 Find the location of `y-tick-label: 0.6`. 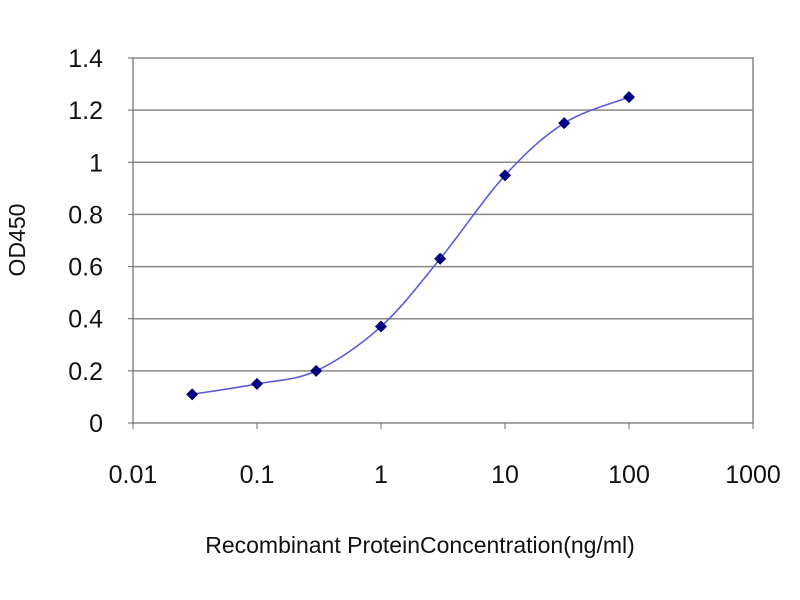

y-tick-label: 0.6 is located at coordinates (85, 268).